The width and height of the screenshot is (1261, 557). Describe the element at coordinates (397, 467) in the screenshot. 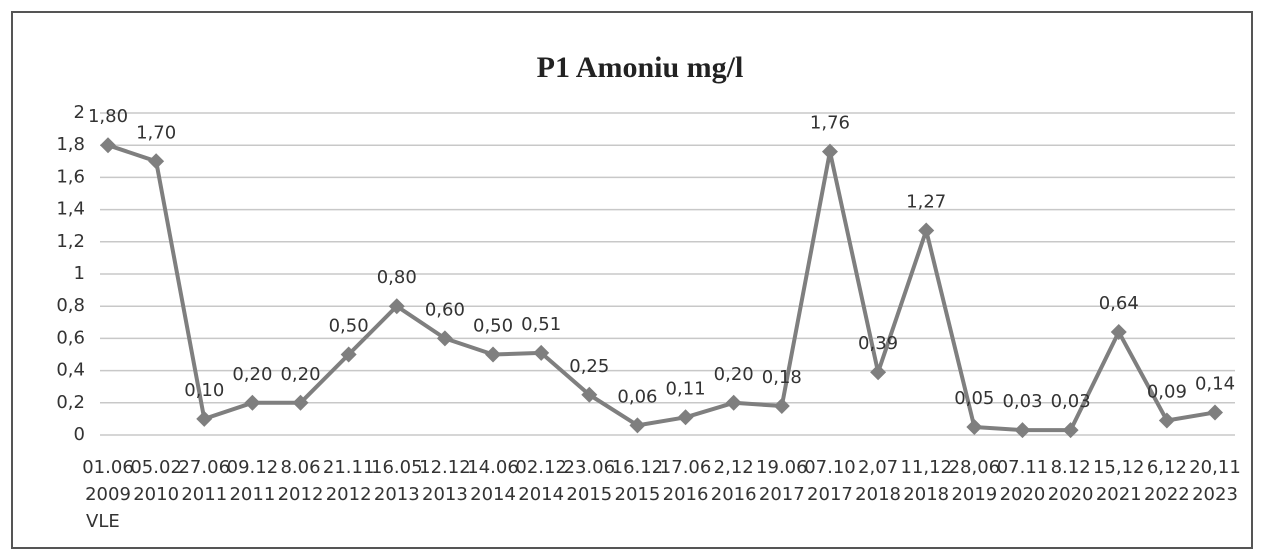

I see `x-tick-label: 16.05` at that location.